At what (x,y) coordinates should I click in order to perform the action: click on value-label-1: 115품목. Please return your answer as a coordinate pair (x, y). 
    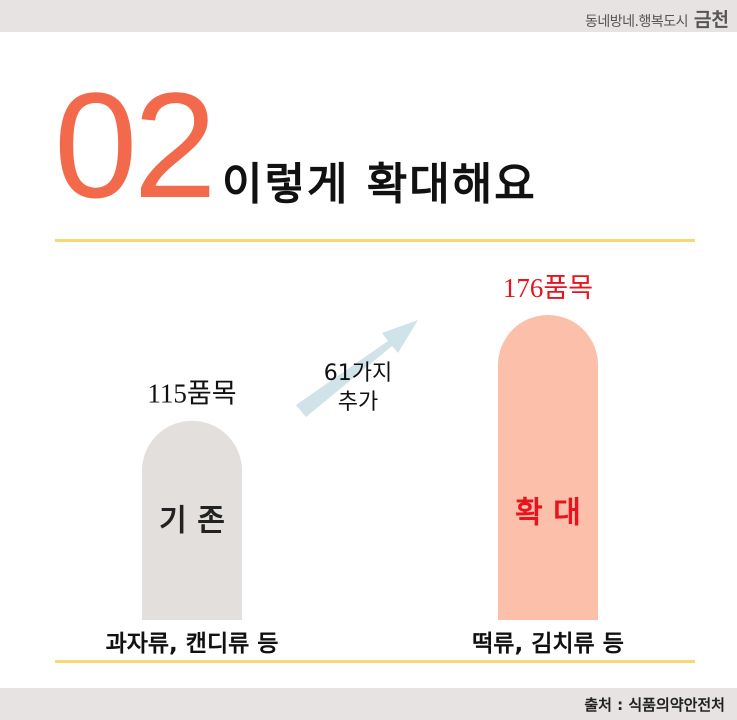
    Looking at the image, I should click on (191, 394).